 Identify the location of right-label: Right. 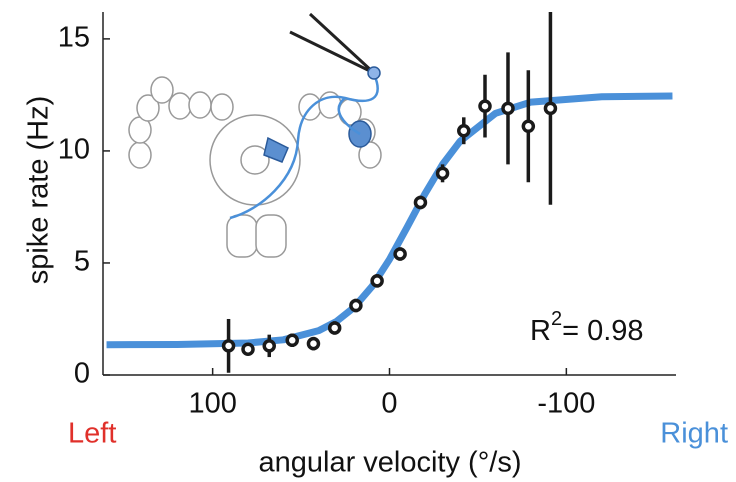
(694, 434).